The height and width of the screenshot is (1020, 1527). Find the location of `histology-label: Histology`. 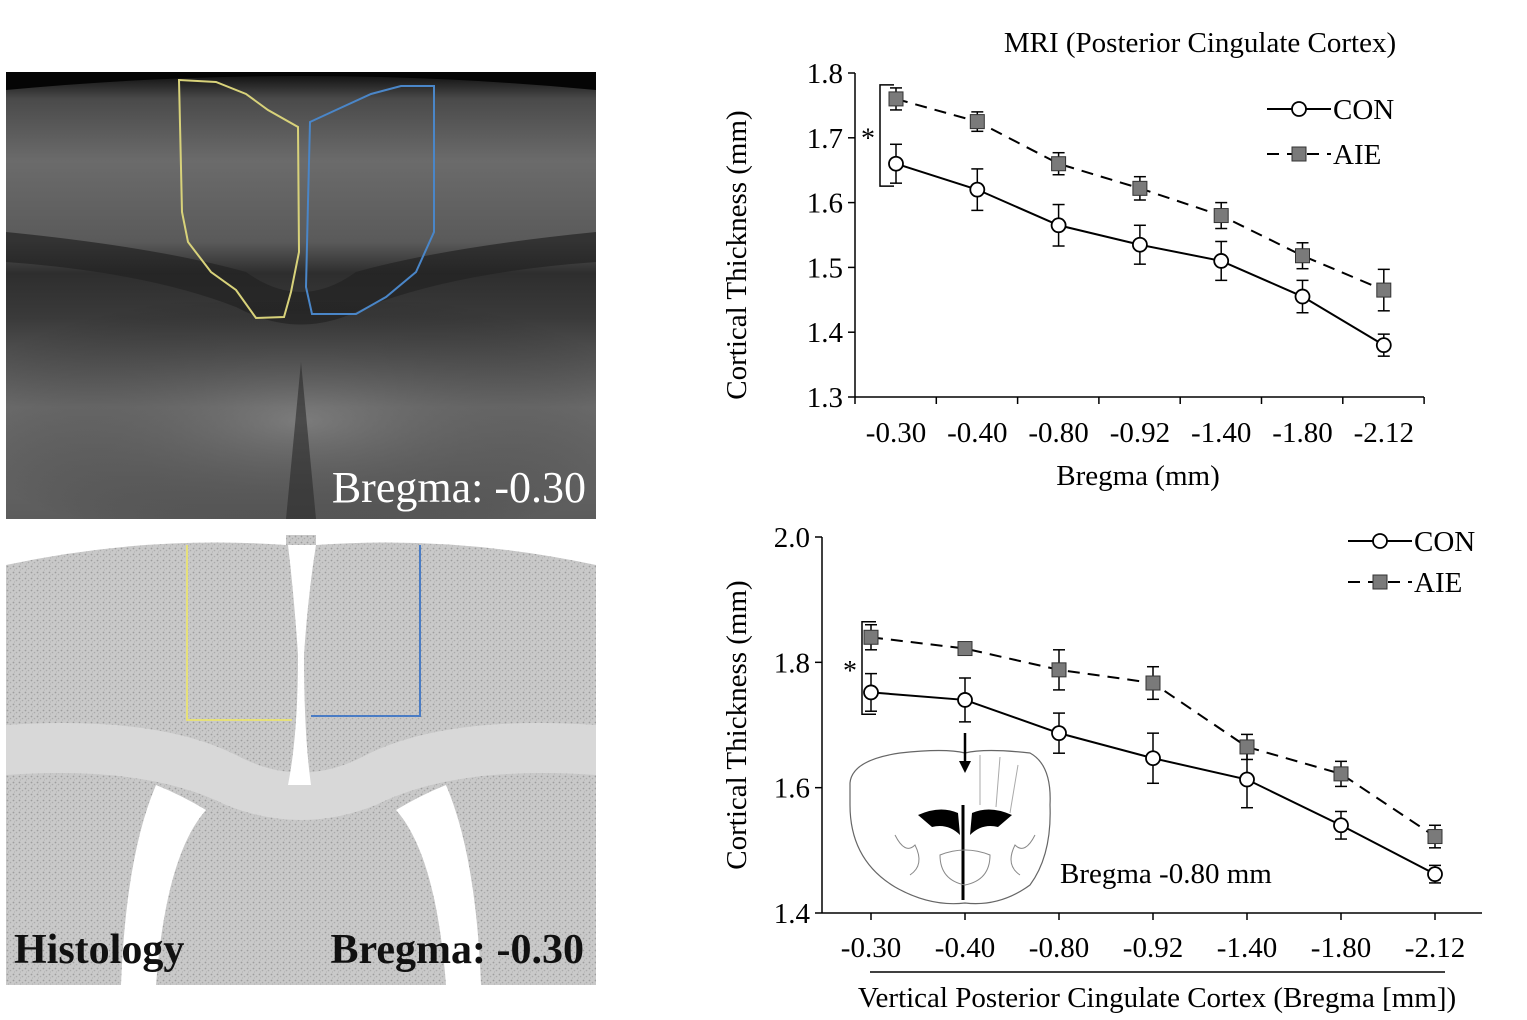

histology-label: Histology is located at coordinates (99, 950).